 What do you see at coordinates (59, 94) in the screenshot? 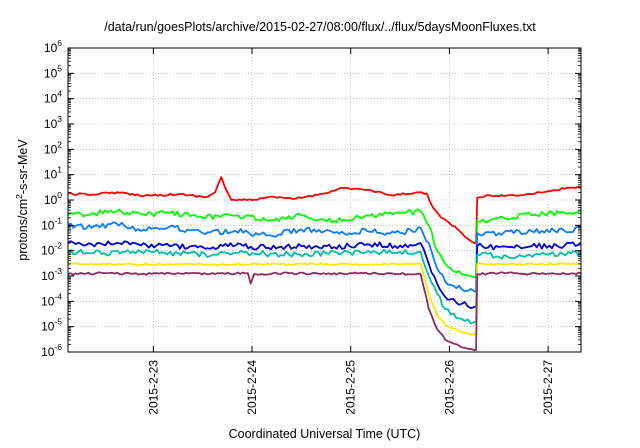
I see `y-tick-exponent: 4` at bounding box center [59, 94].